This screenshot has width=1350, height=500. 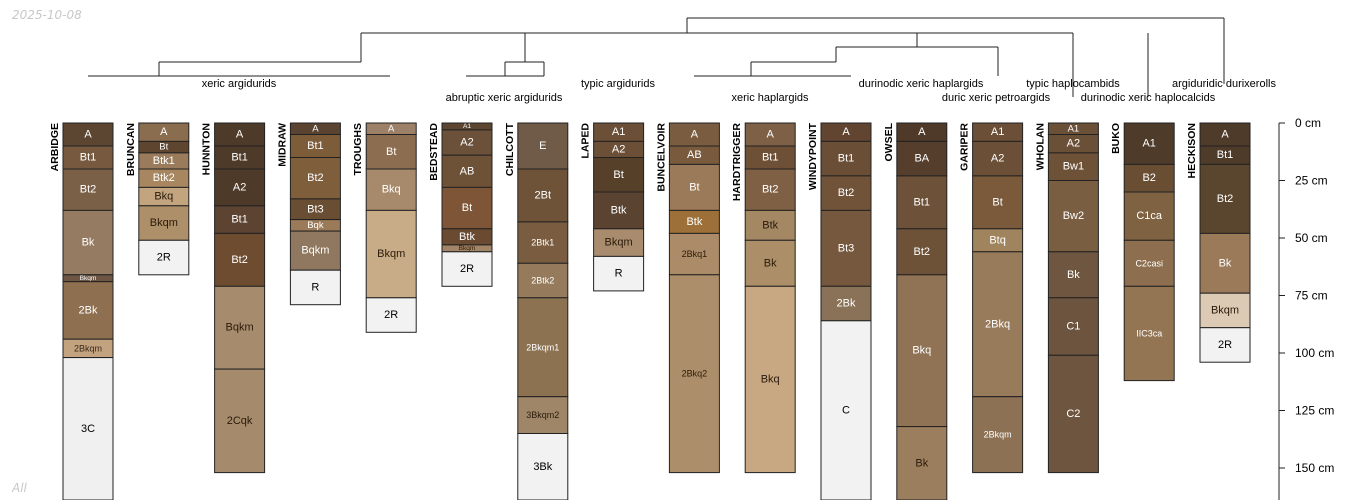 I want to click on horizon-label: C2casi, so click(x=1149, y=263).